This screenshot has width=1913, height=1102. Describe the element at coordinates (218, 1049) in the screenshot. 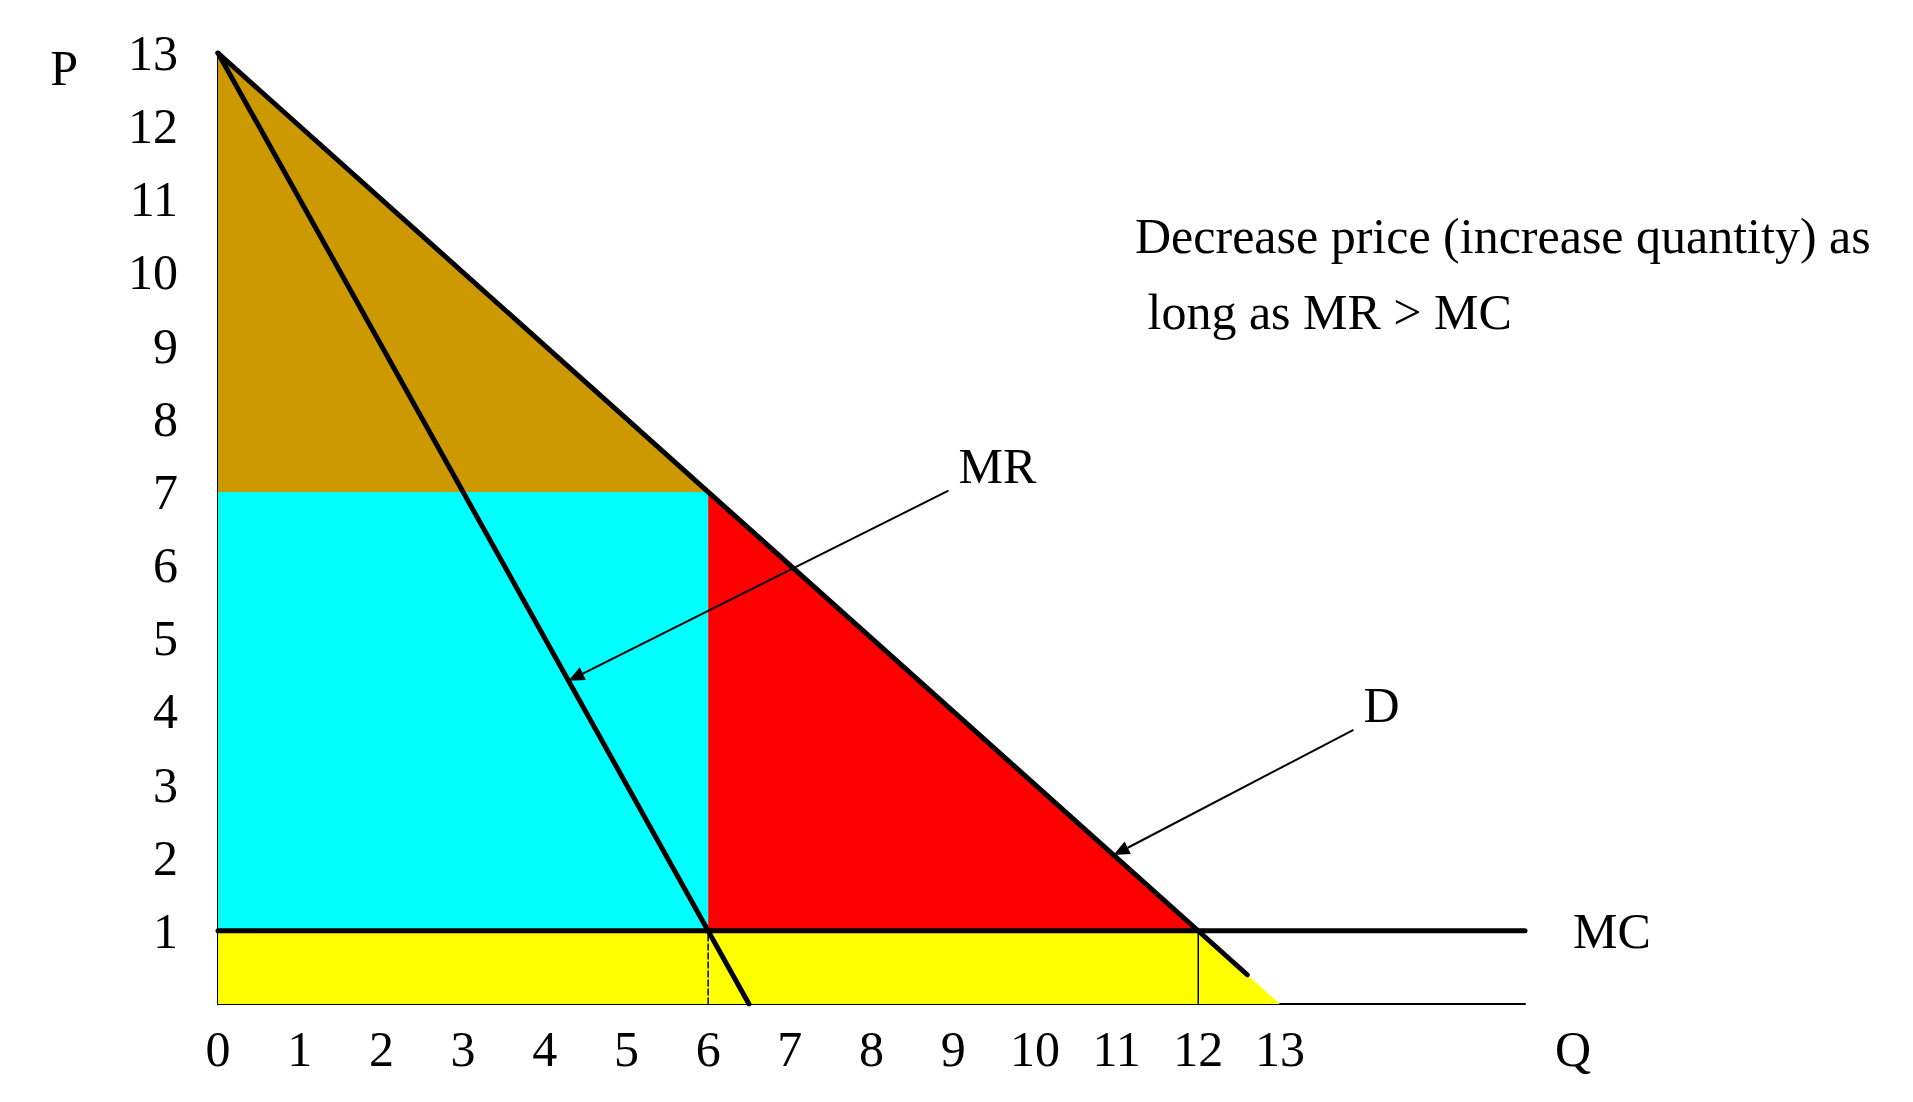

I see `x-tick-label: 0` at that location.